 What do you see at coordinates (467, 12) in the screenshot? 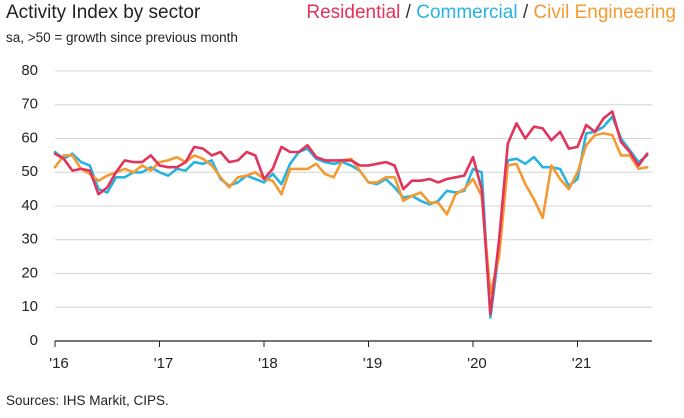
I see `legend-item-commercial: Commercial` at bounding box center [467, 12].